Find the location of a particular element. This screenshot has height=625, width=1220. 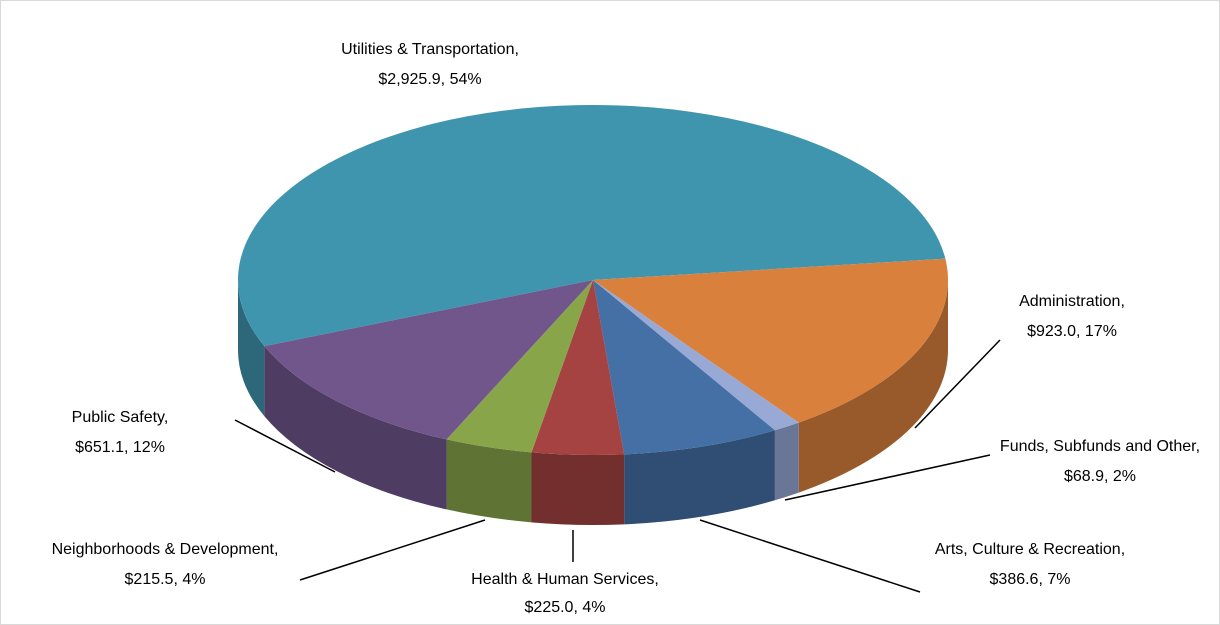

data-label: Health & Human Services, is located at coordinates (565, 579).